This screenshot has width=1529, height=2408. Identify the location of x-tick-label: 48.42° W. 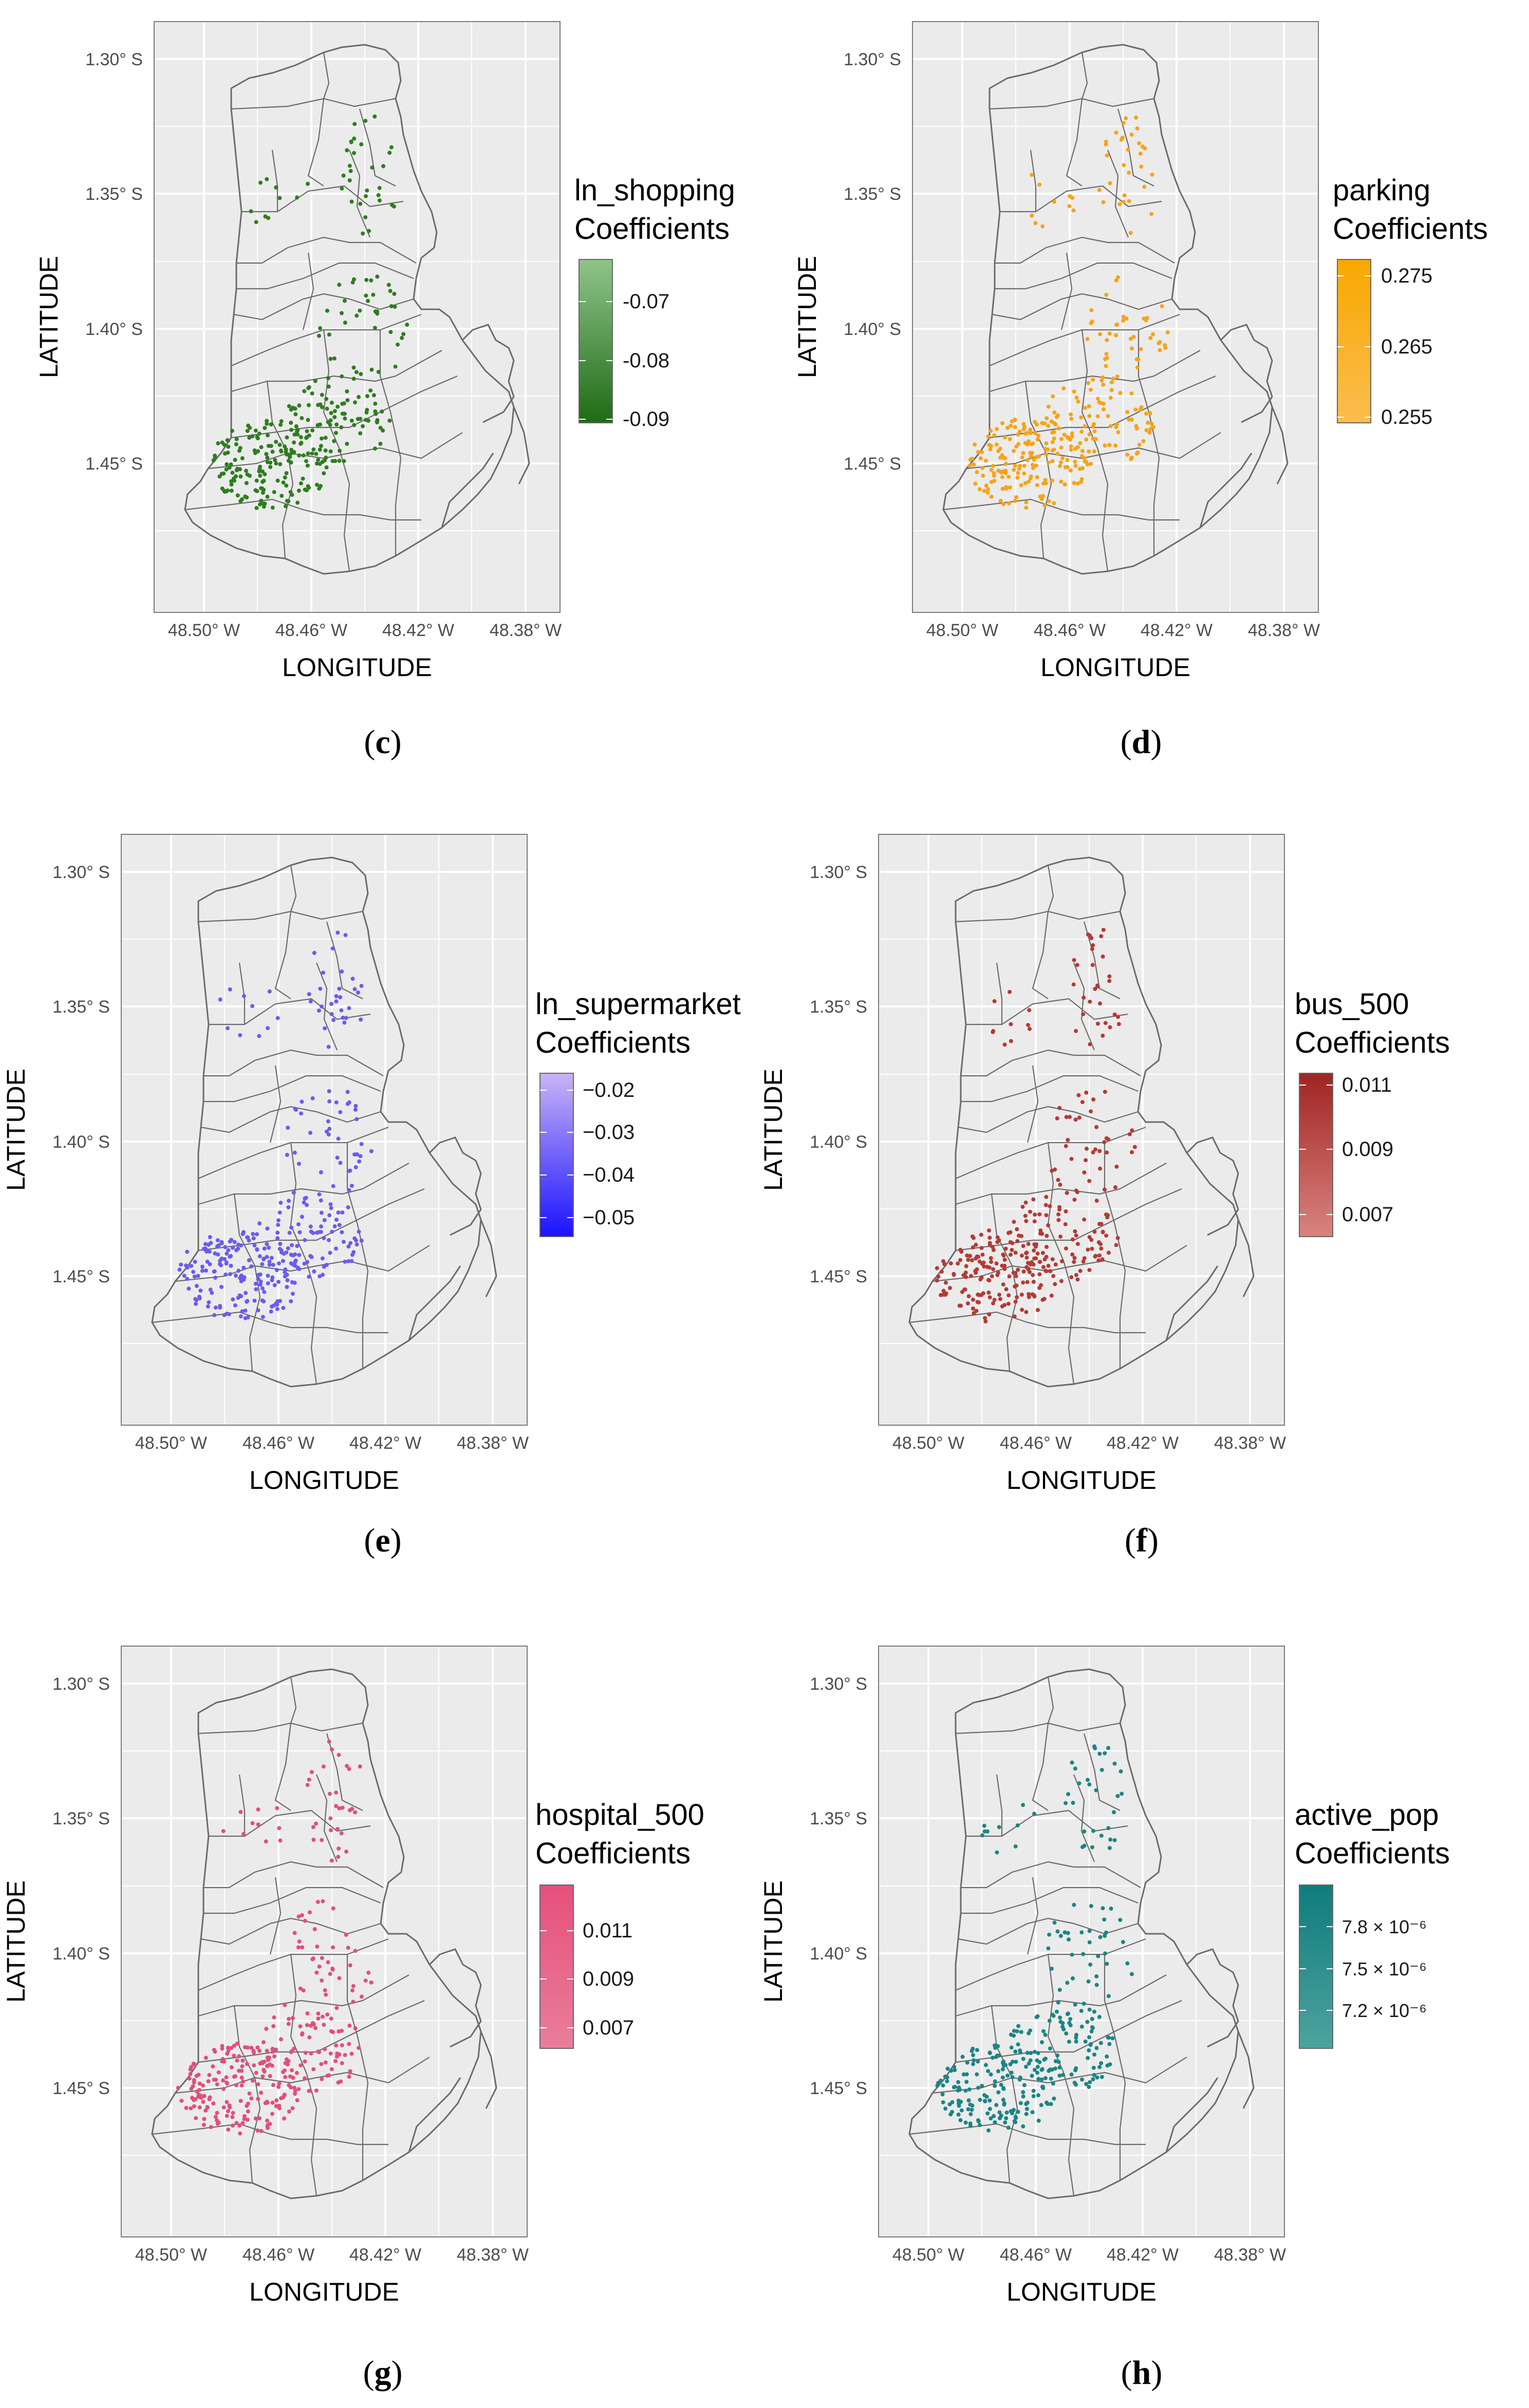
(1143, 1443).